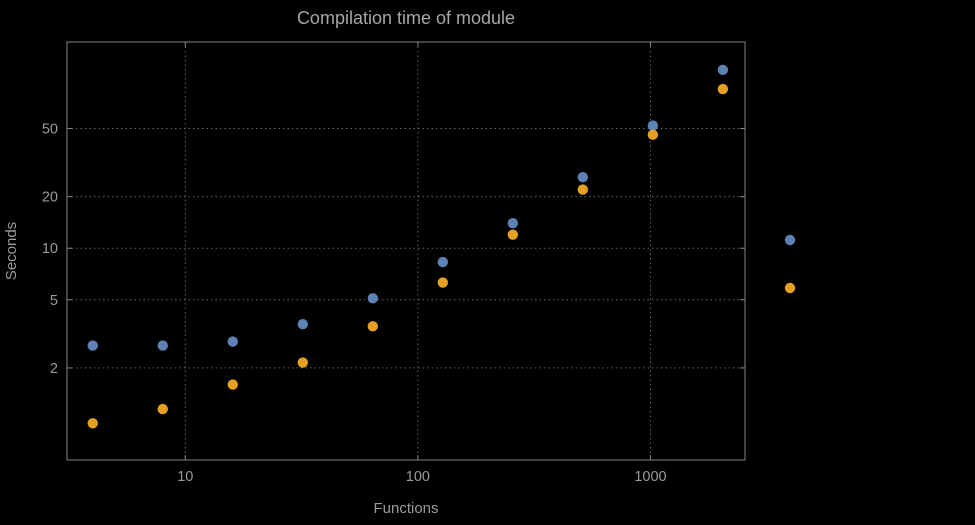 The width and height of the screenshot is (975, 525). Describe the element at coordinates (418, 477) in the screenshot. I see `x-tick-label: 100` at that location.